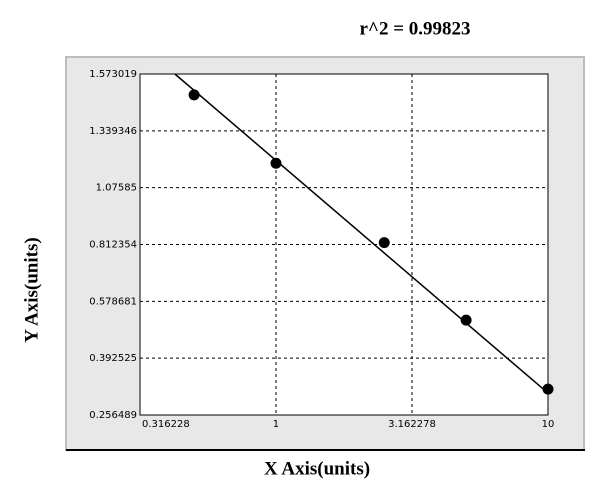 The image size is (597, 495). What do you see at coordinates (414, 28) in the screenshot?
I see `chart-title: r^2 = 0.99823` at bounding box center [414, 28].